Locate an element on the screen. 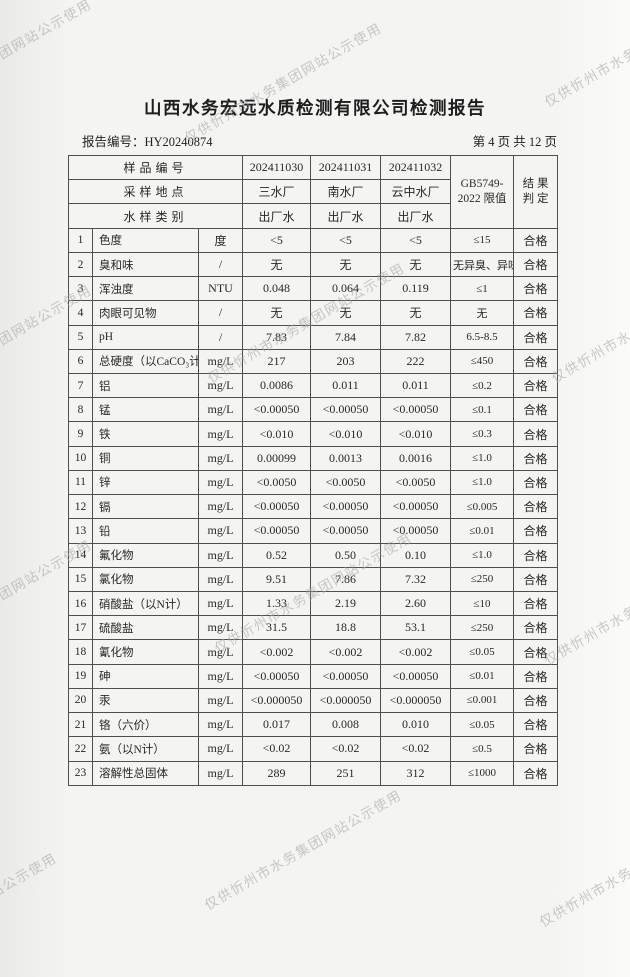 Image resolution: width=630 pixels, height=977 pixels. table-row: 16 硝酸盐（以N计） mg/L 1.33 2.19 2.60 ≤10 合格 is located at coordinates (313, 603).